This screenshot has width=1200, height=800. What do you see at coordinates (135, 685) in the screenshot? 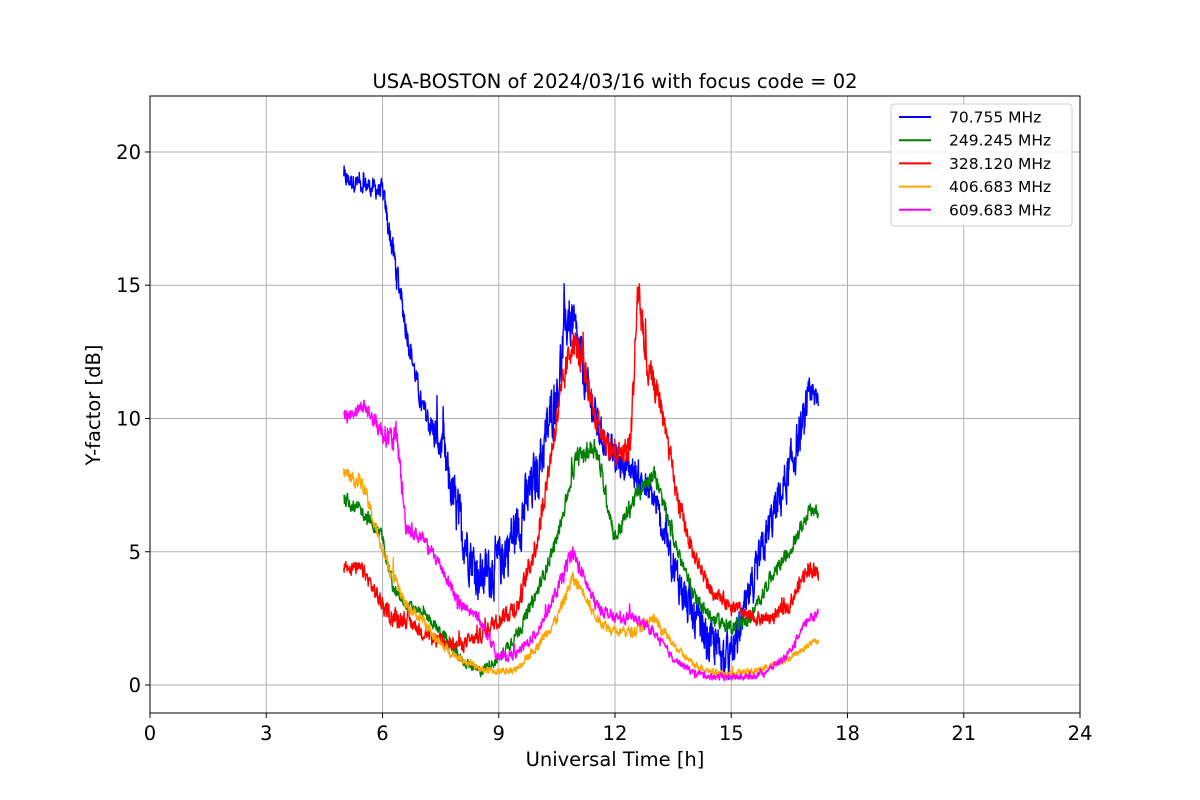
I see `y-tick-label: 0` at bounding box center [135, 685].